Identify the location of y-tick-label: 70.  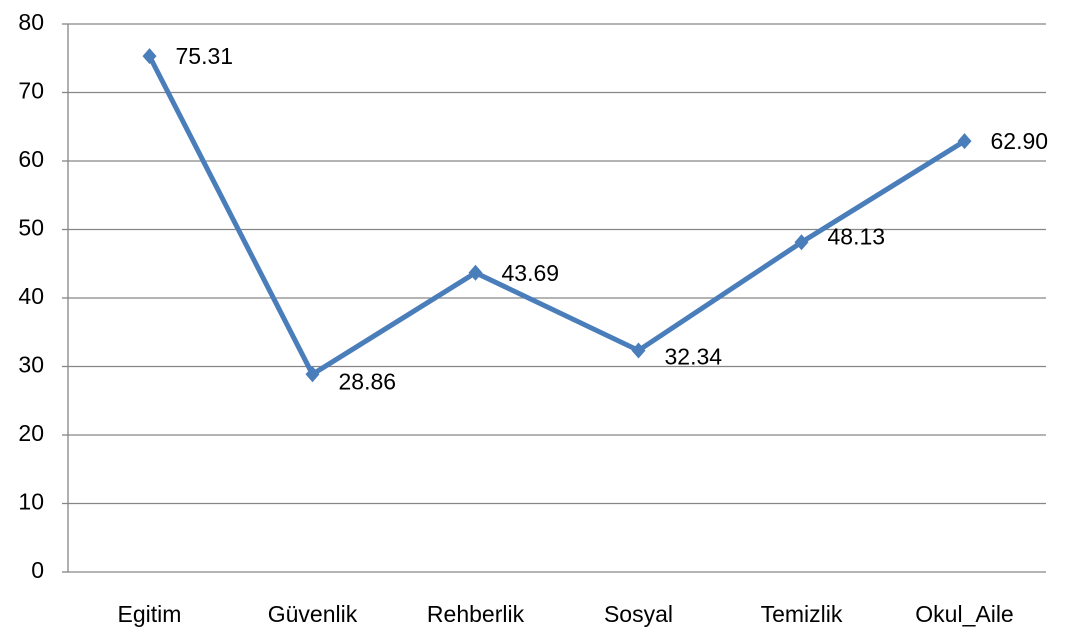
(31, 91).